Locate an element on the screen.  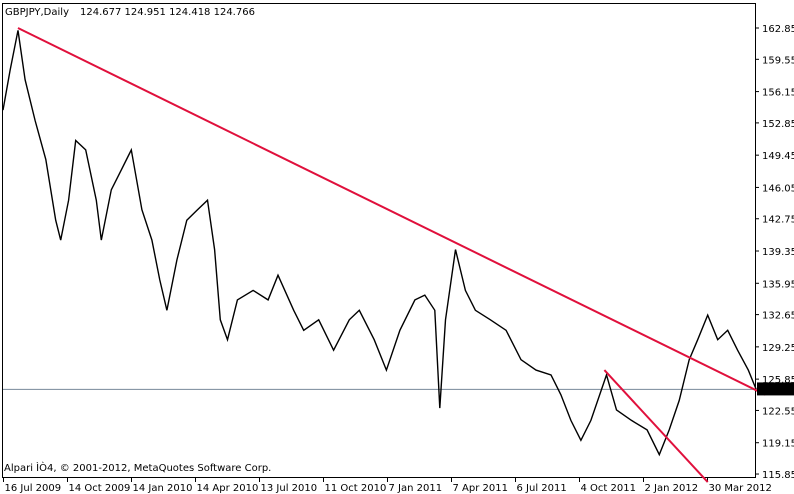
chart-header-ohlc: 124.677 124.951 124.418 124.766 is located at coordinates (167, 12).